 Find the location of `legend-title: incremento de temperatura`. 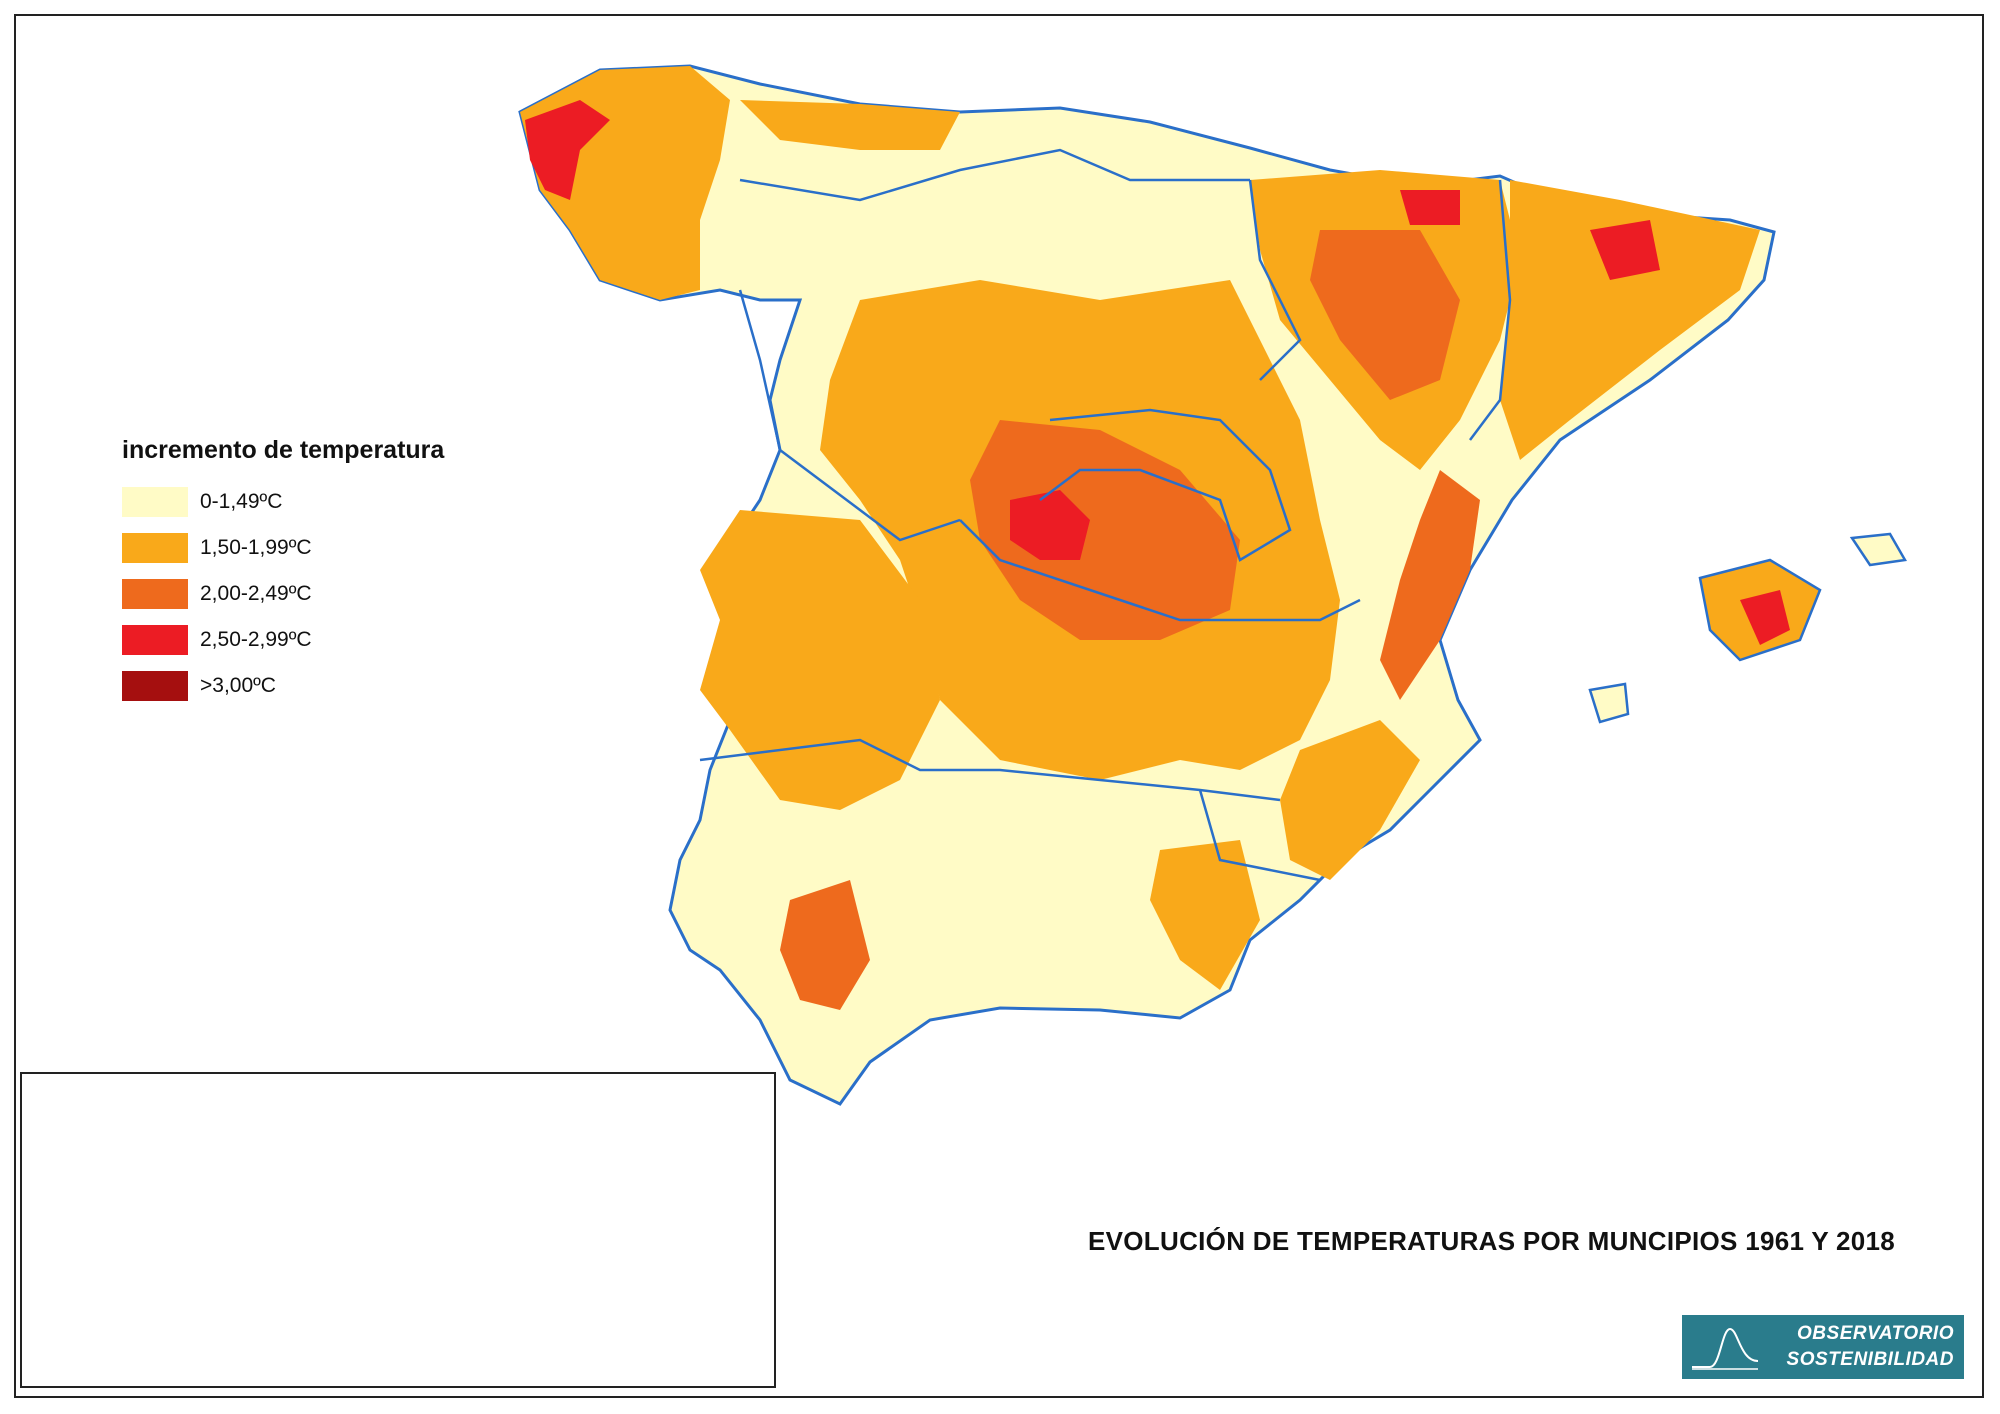

legend-title: incremento de temperatura is located at coordinates (283, 450).